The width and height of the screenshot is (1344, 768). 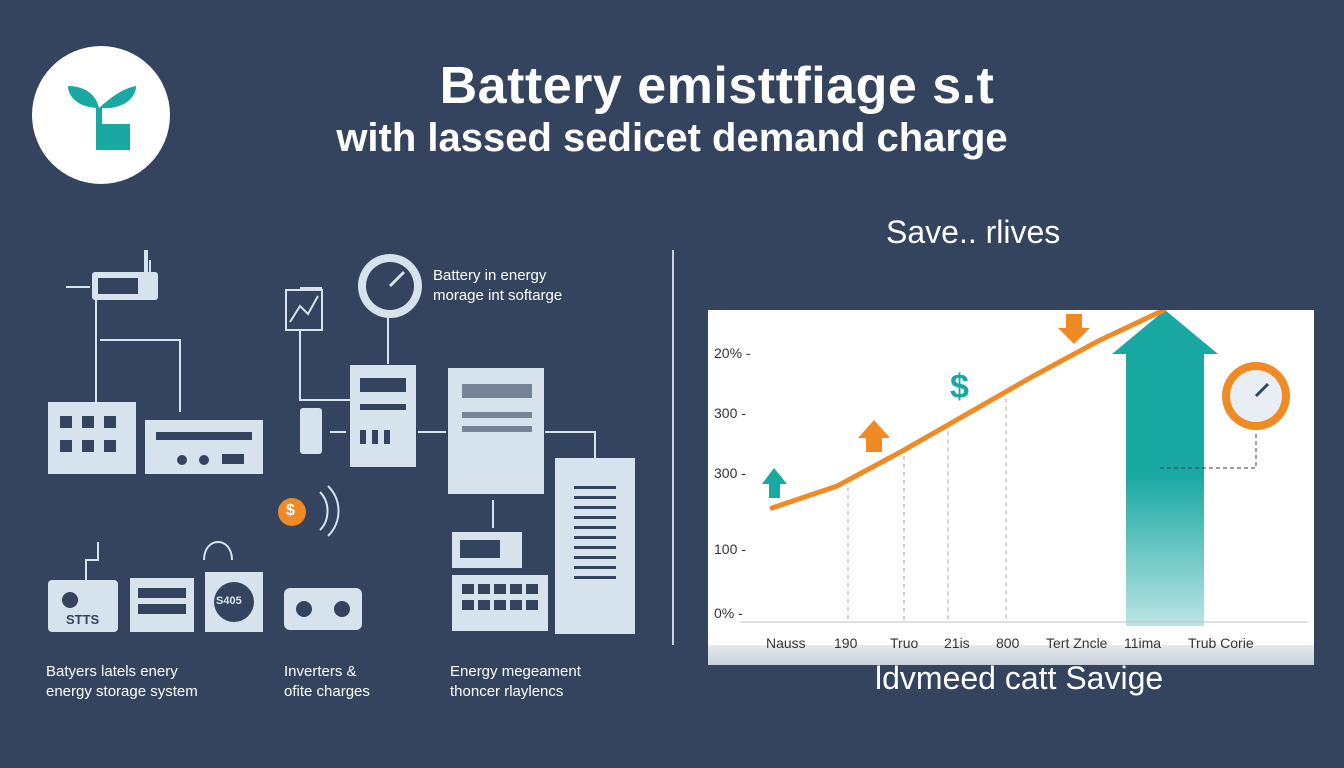 What do you see at coordinates (490, 275) in the screenshot?
I see `gauge-label-line1: Battery in energy` at bounding box center [490, 275].